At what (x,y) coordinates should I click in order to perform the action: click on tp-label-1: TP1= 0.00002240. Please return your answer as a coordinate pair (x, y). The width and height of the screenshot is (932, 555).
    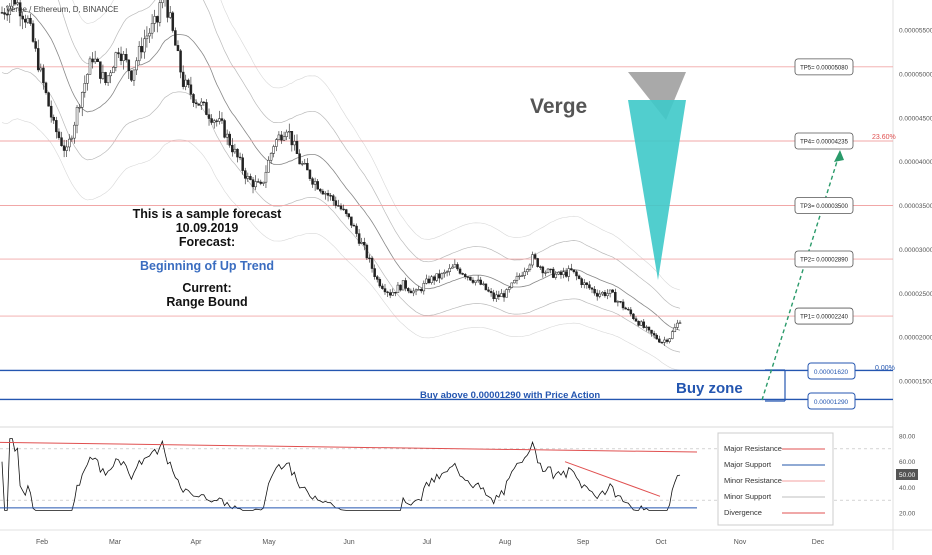
    Looking at the image, I should click on (824, 318).